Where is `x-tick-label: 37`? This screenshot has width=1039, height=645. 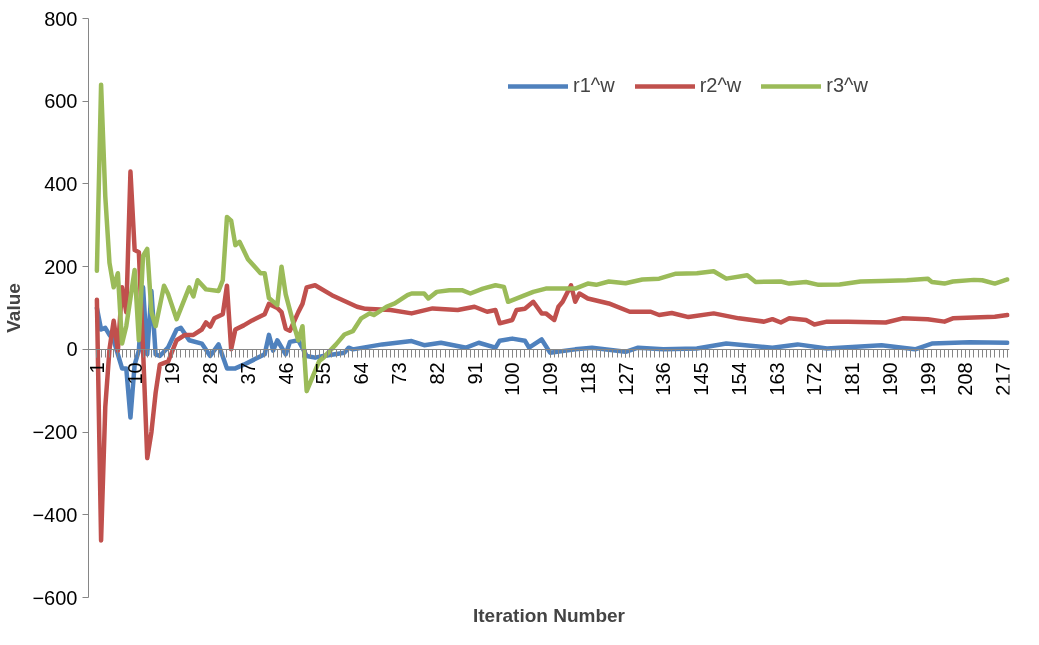
x-tick-label: 37 is located at coordinates (247, 373).